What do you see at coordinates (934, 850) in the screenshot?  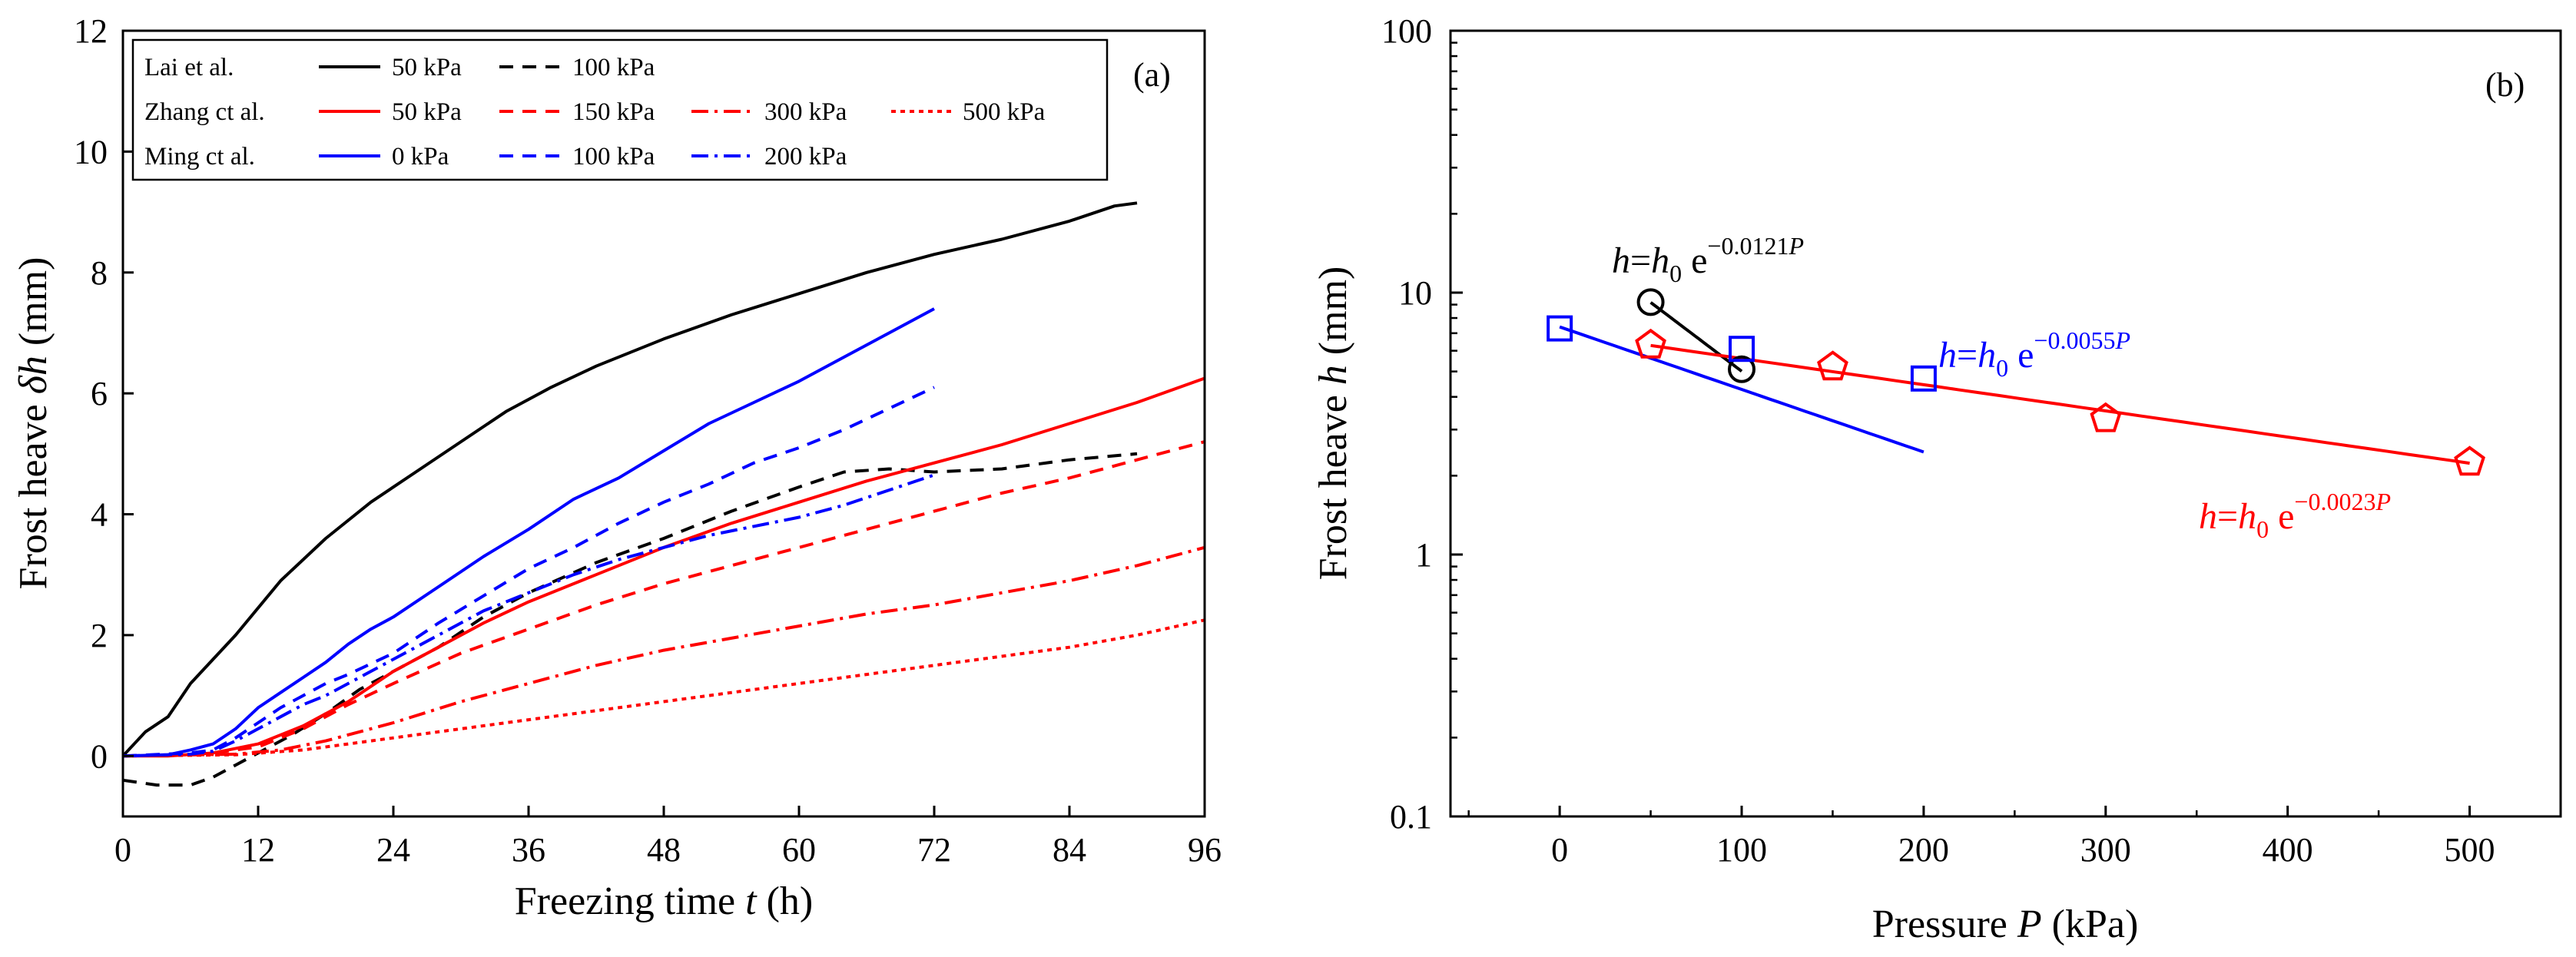 I see `x-tick-label: 72` at bounding box center [934, 850].